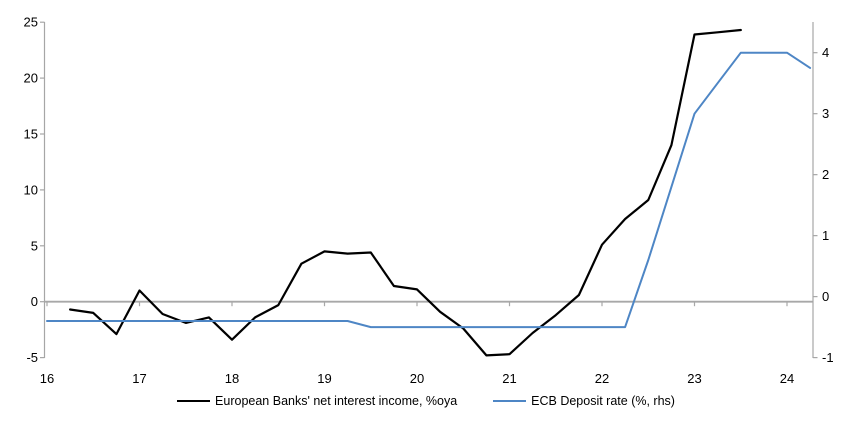 The image size is (852, 427). I want to click on left-axis-tick-label: -5, so click(32, 357).